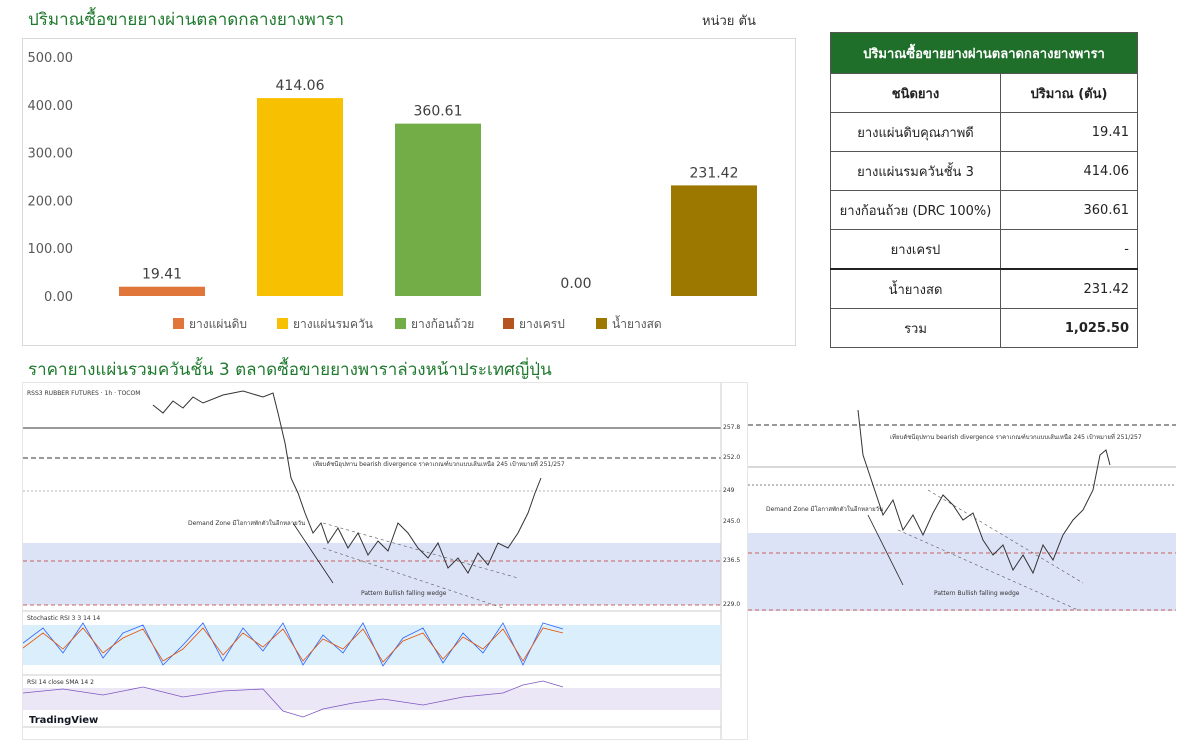 The width and height of the screenshot is (1200, 743). Describe the element at coordinates (729, 490) in the screenshot. I see `price-level: 249` at that location.